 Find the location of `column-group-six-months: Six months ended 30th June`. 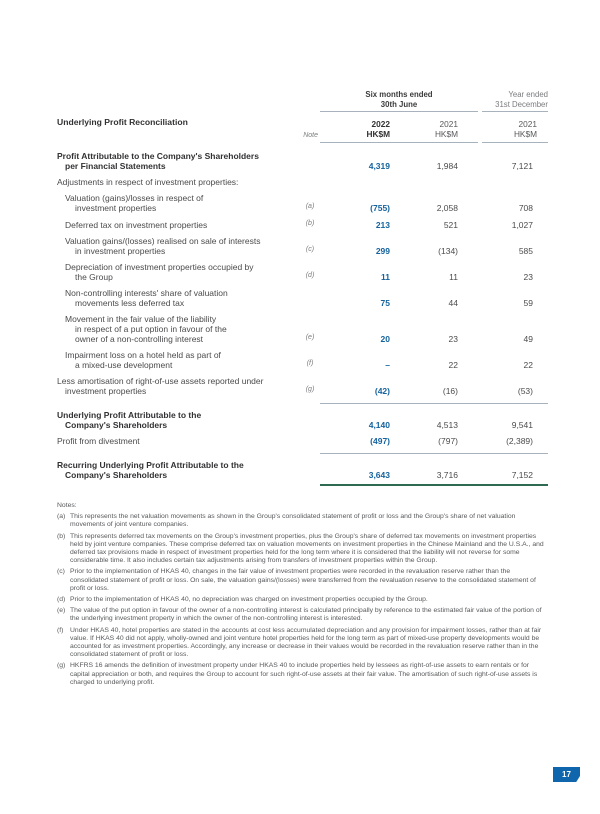

column-group-six-months: Six months ended 30th June is located at coordinates (399, 101).